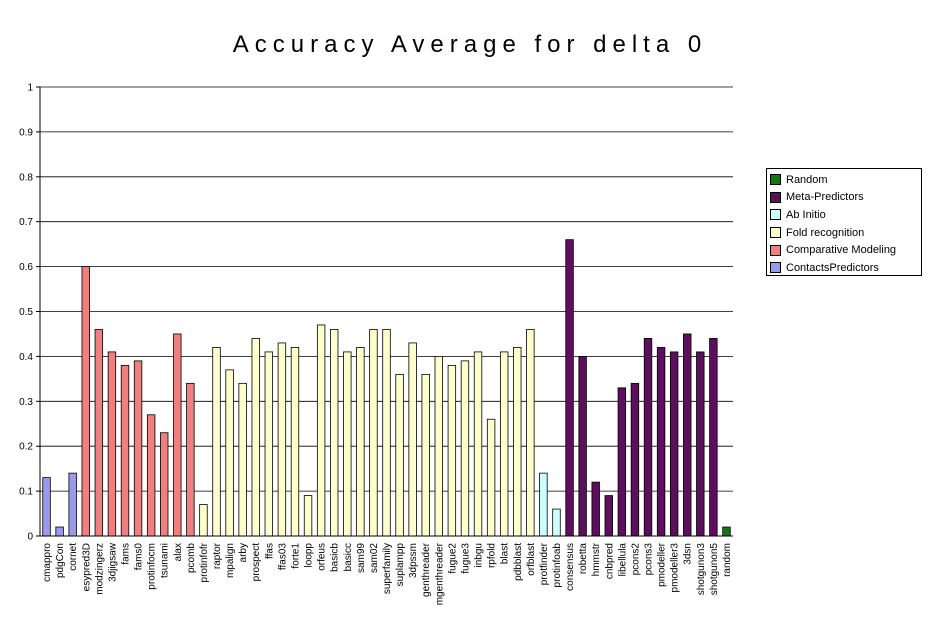 This screenshot has height=639, width=950. I want to click on chart-title: Accuracy Average for delta 0, so click(470, 44).